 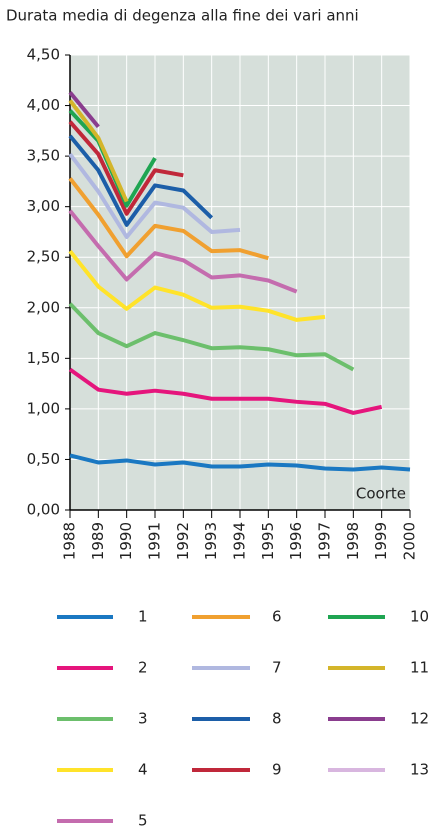 I want to click on x-tick-label: 1992, so click(x=183, y=541).